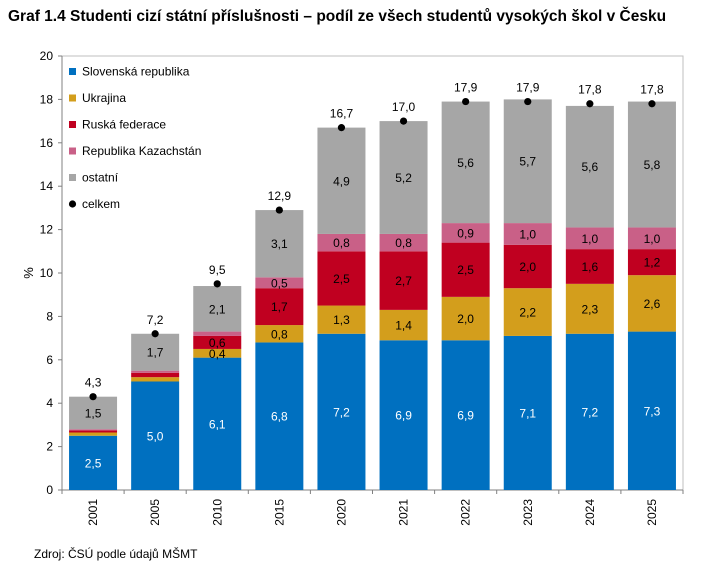 The height and width of the screenshot is (574, 701). I want to click on total-label: 12,9, so click(280, 196).